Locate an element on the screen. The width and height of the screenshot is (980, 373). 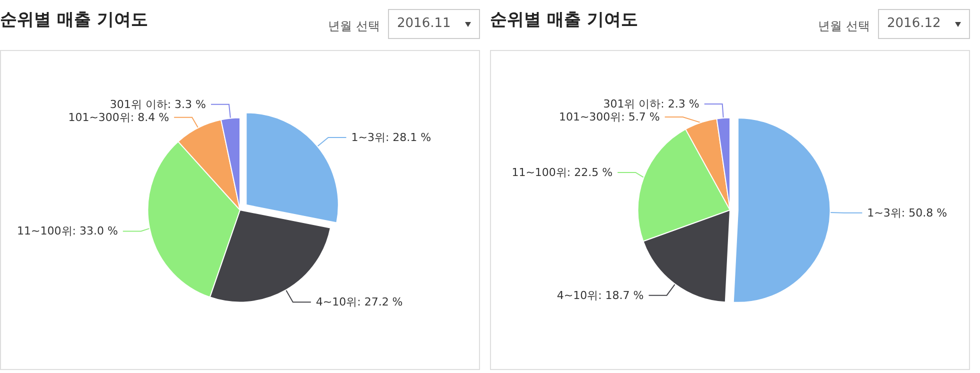
data-label: : 28.1 % is located at coordinates (408, 137).